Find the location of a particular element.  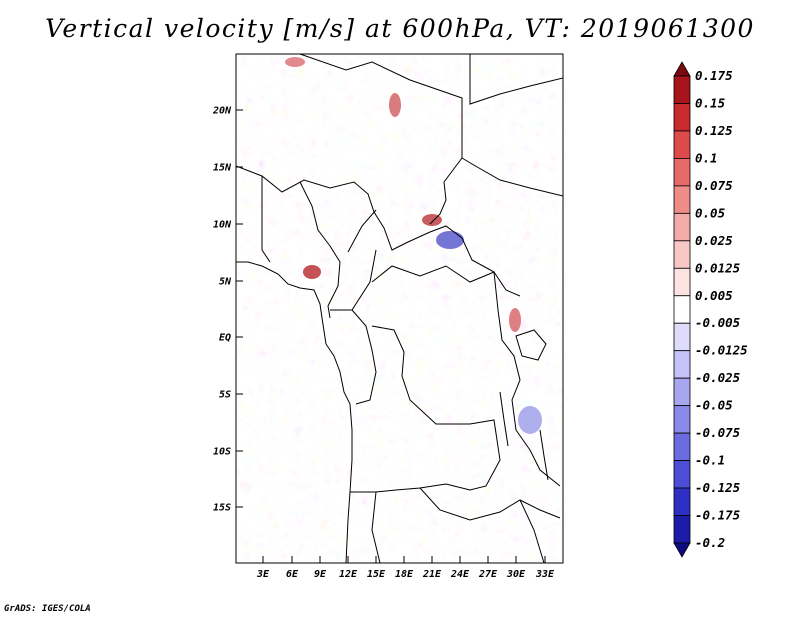

colorbar-label: 0.1 is located at coordinates (706, 157).